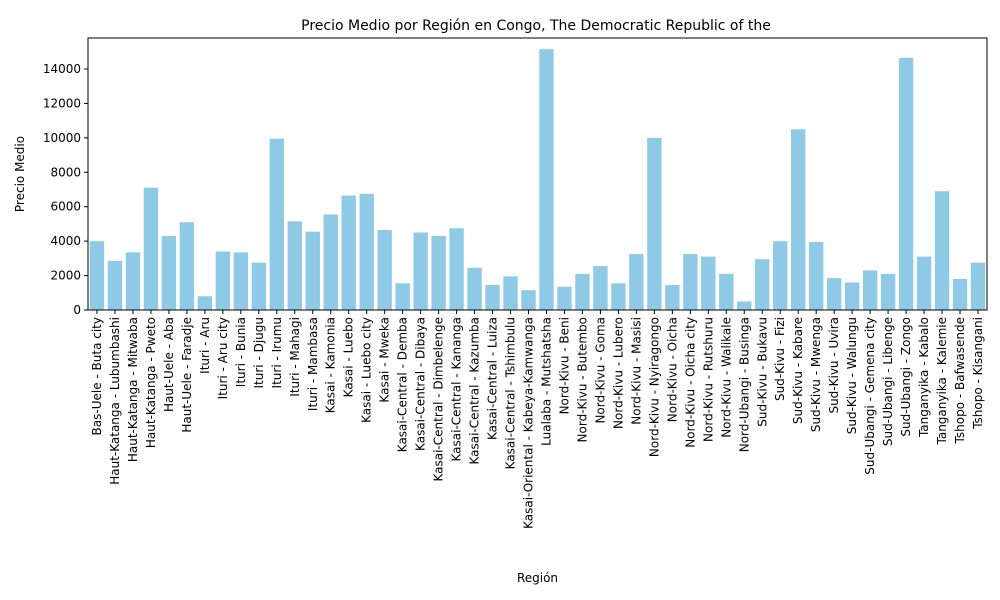 This screenshot has width=1000, height=600. I want to click on x-tick-label: Kasai-Central - Kazumba, so click(475, 391).